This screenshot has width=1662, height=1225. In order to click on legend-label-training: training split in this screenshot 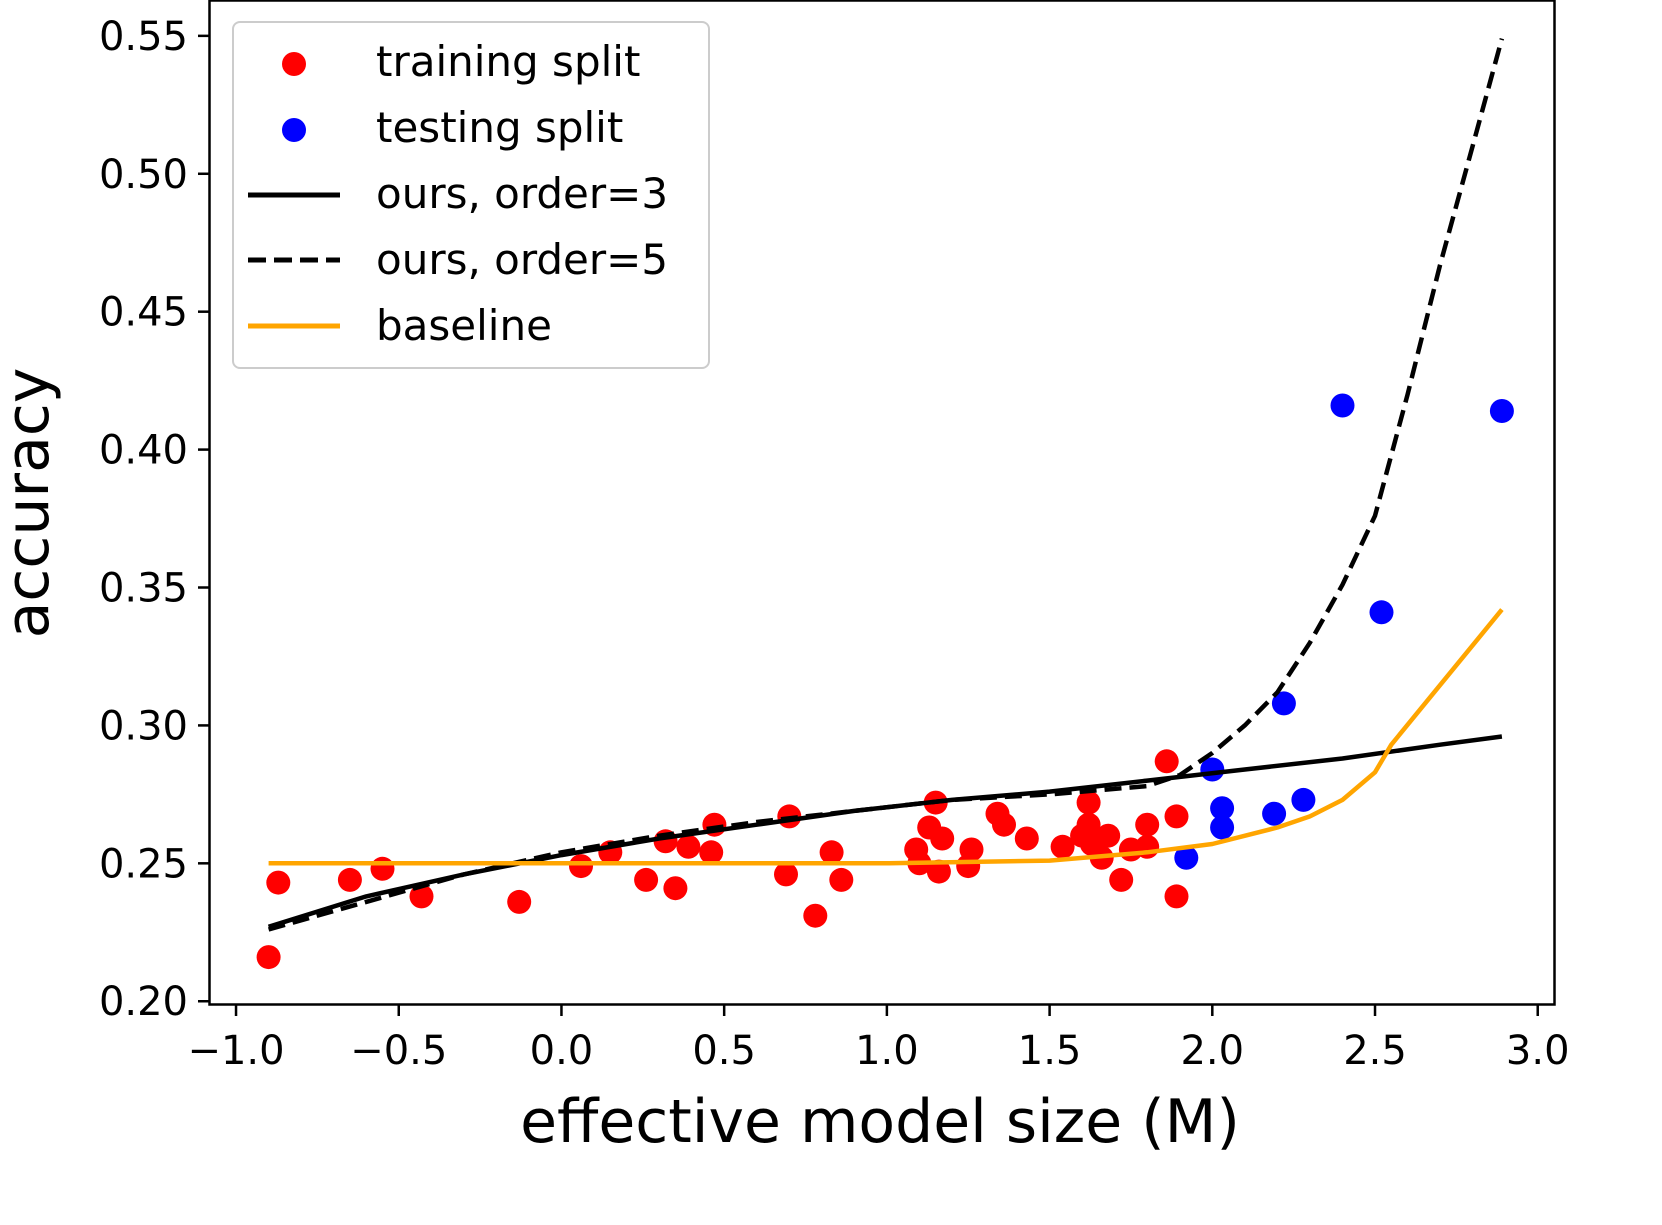, I will do `click(508, 61)`.